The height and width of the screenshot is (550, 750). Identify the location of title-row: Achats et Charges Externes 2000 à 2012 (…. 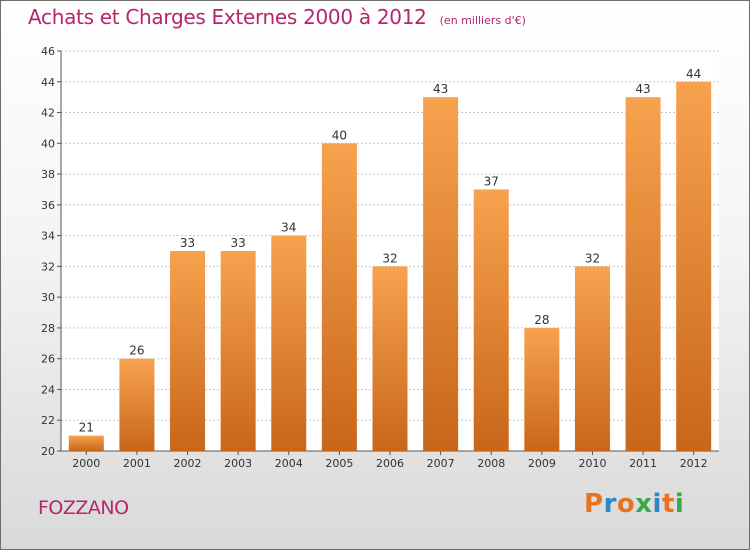
(277, 17).